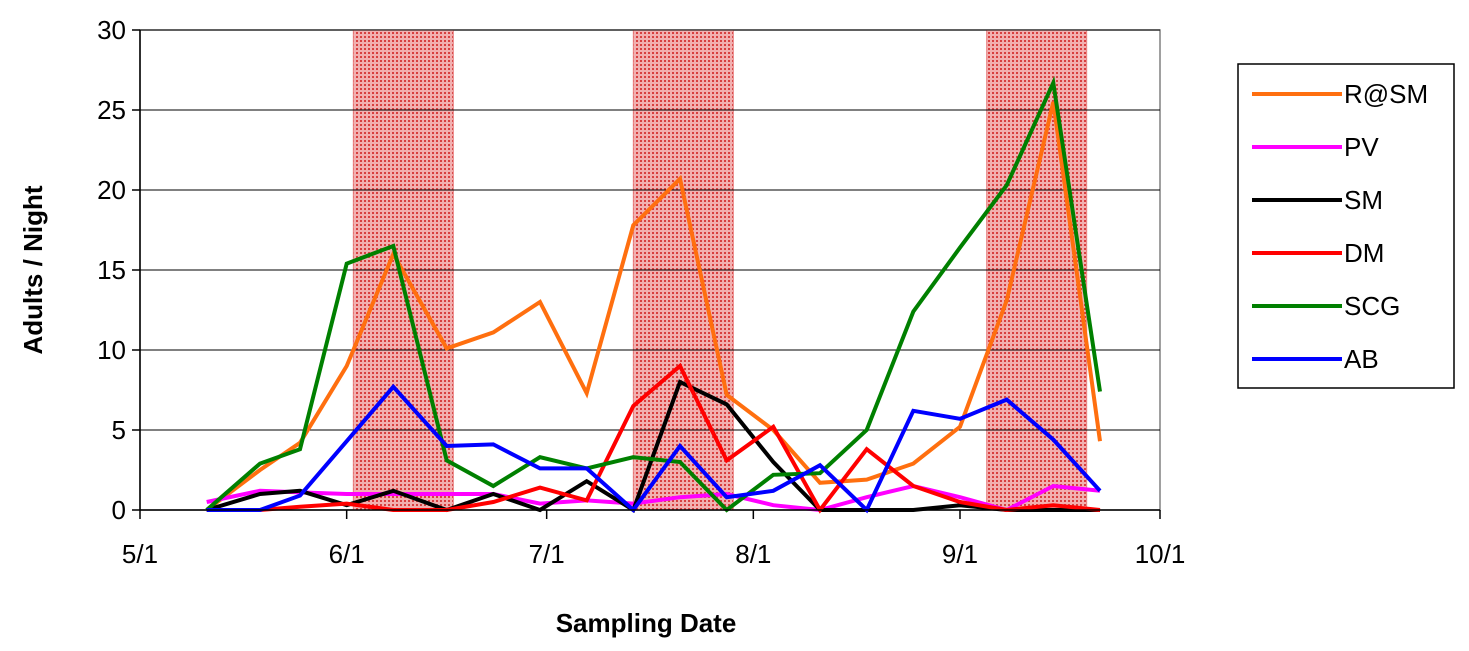 This screenshot has height=651, width=1469. What do you see at coordinates (111, 350) in the screenshot?
I see `y-tick-label: 10` at bounding box center [111, 350].